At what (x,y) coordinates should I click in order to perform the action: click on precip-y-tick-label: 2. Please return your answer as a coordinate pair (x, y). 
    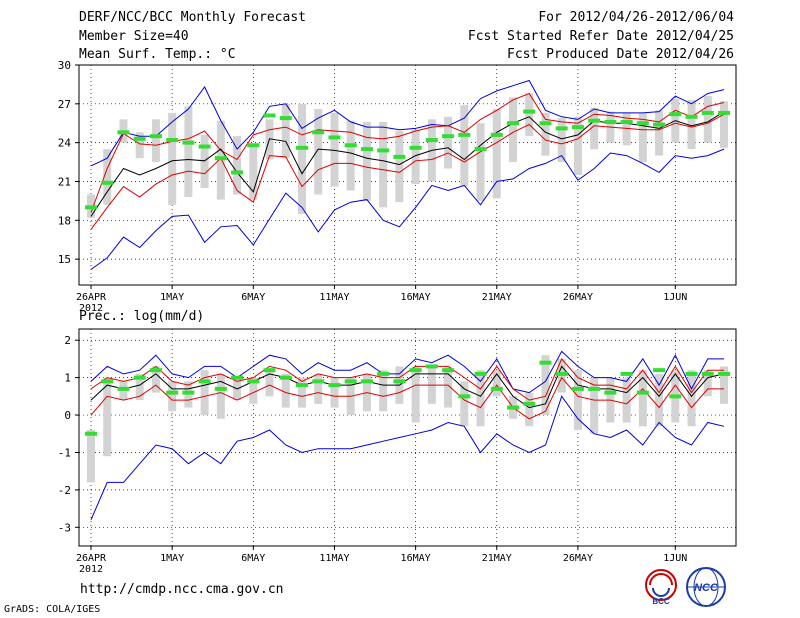
    Looking at the image, I should click on (67, 340).